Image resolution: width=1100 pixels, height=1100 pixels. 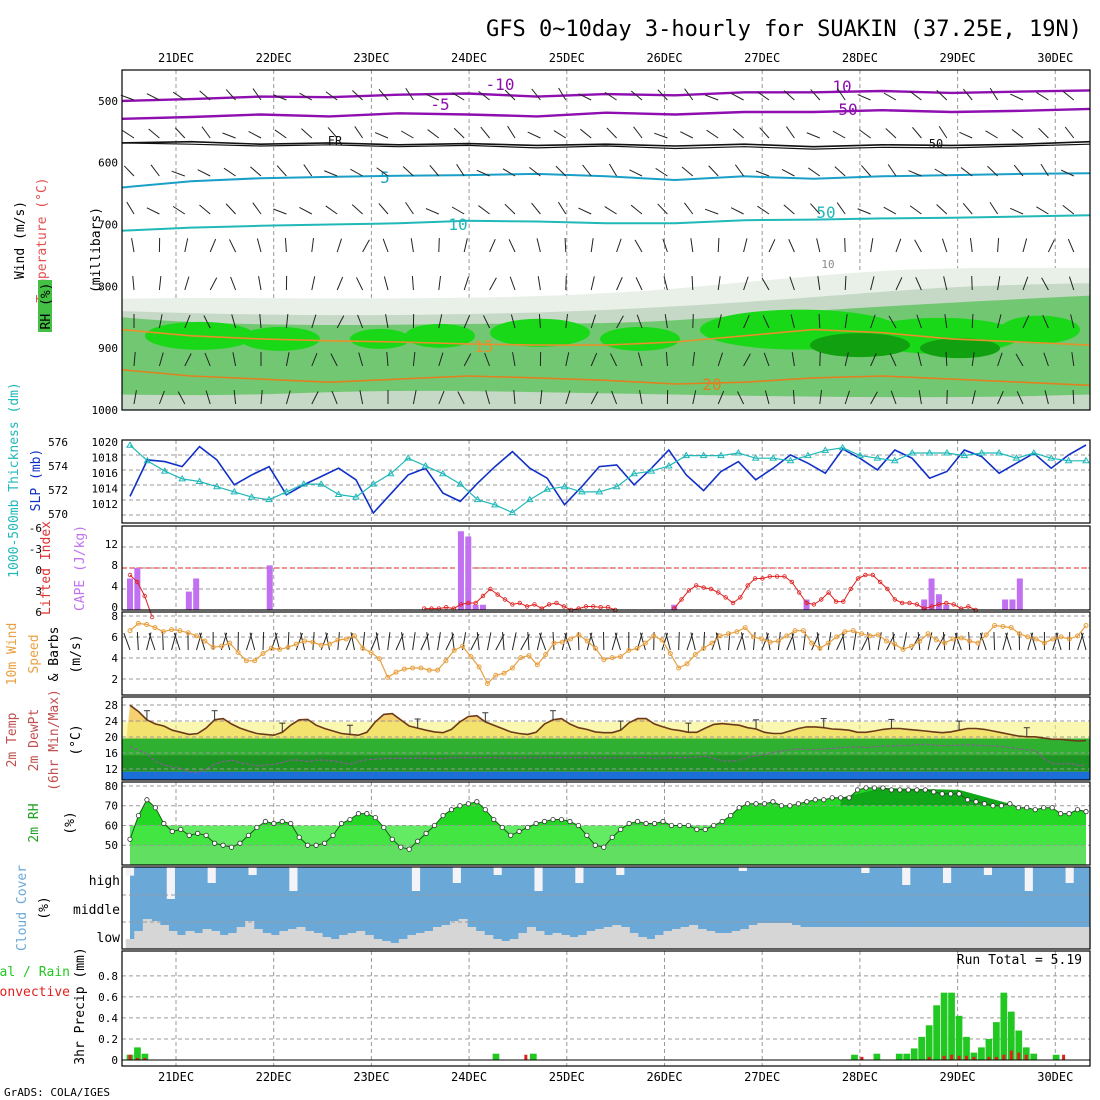 What do you see at coordinates (22, 908) in the screenshot?
I see `axis-label: Cloud Cover` at bounding box center [22, 908].